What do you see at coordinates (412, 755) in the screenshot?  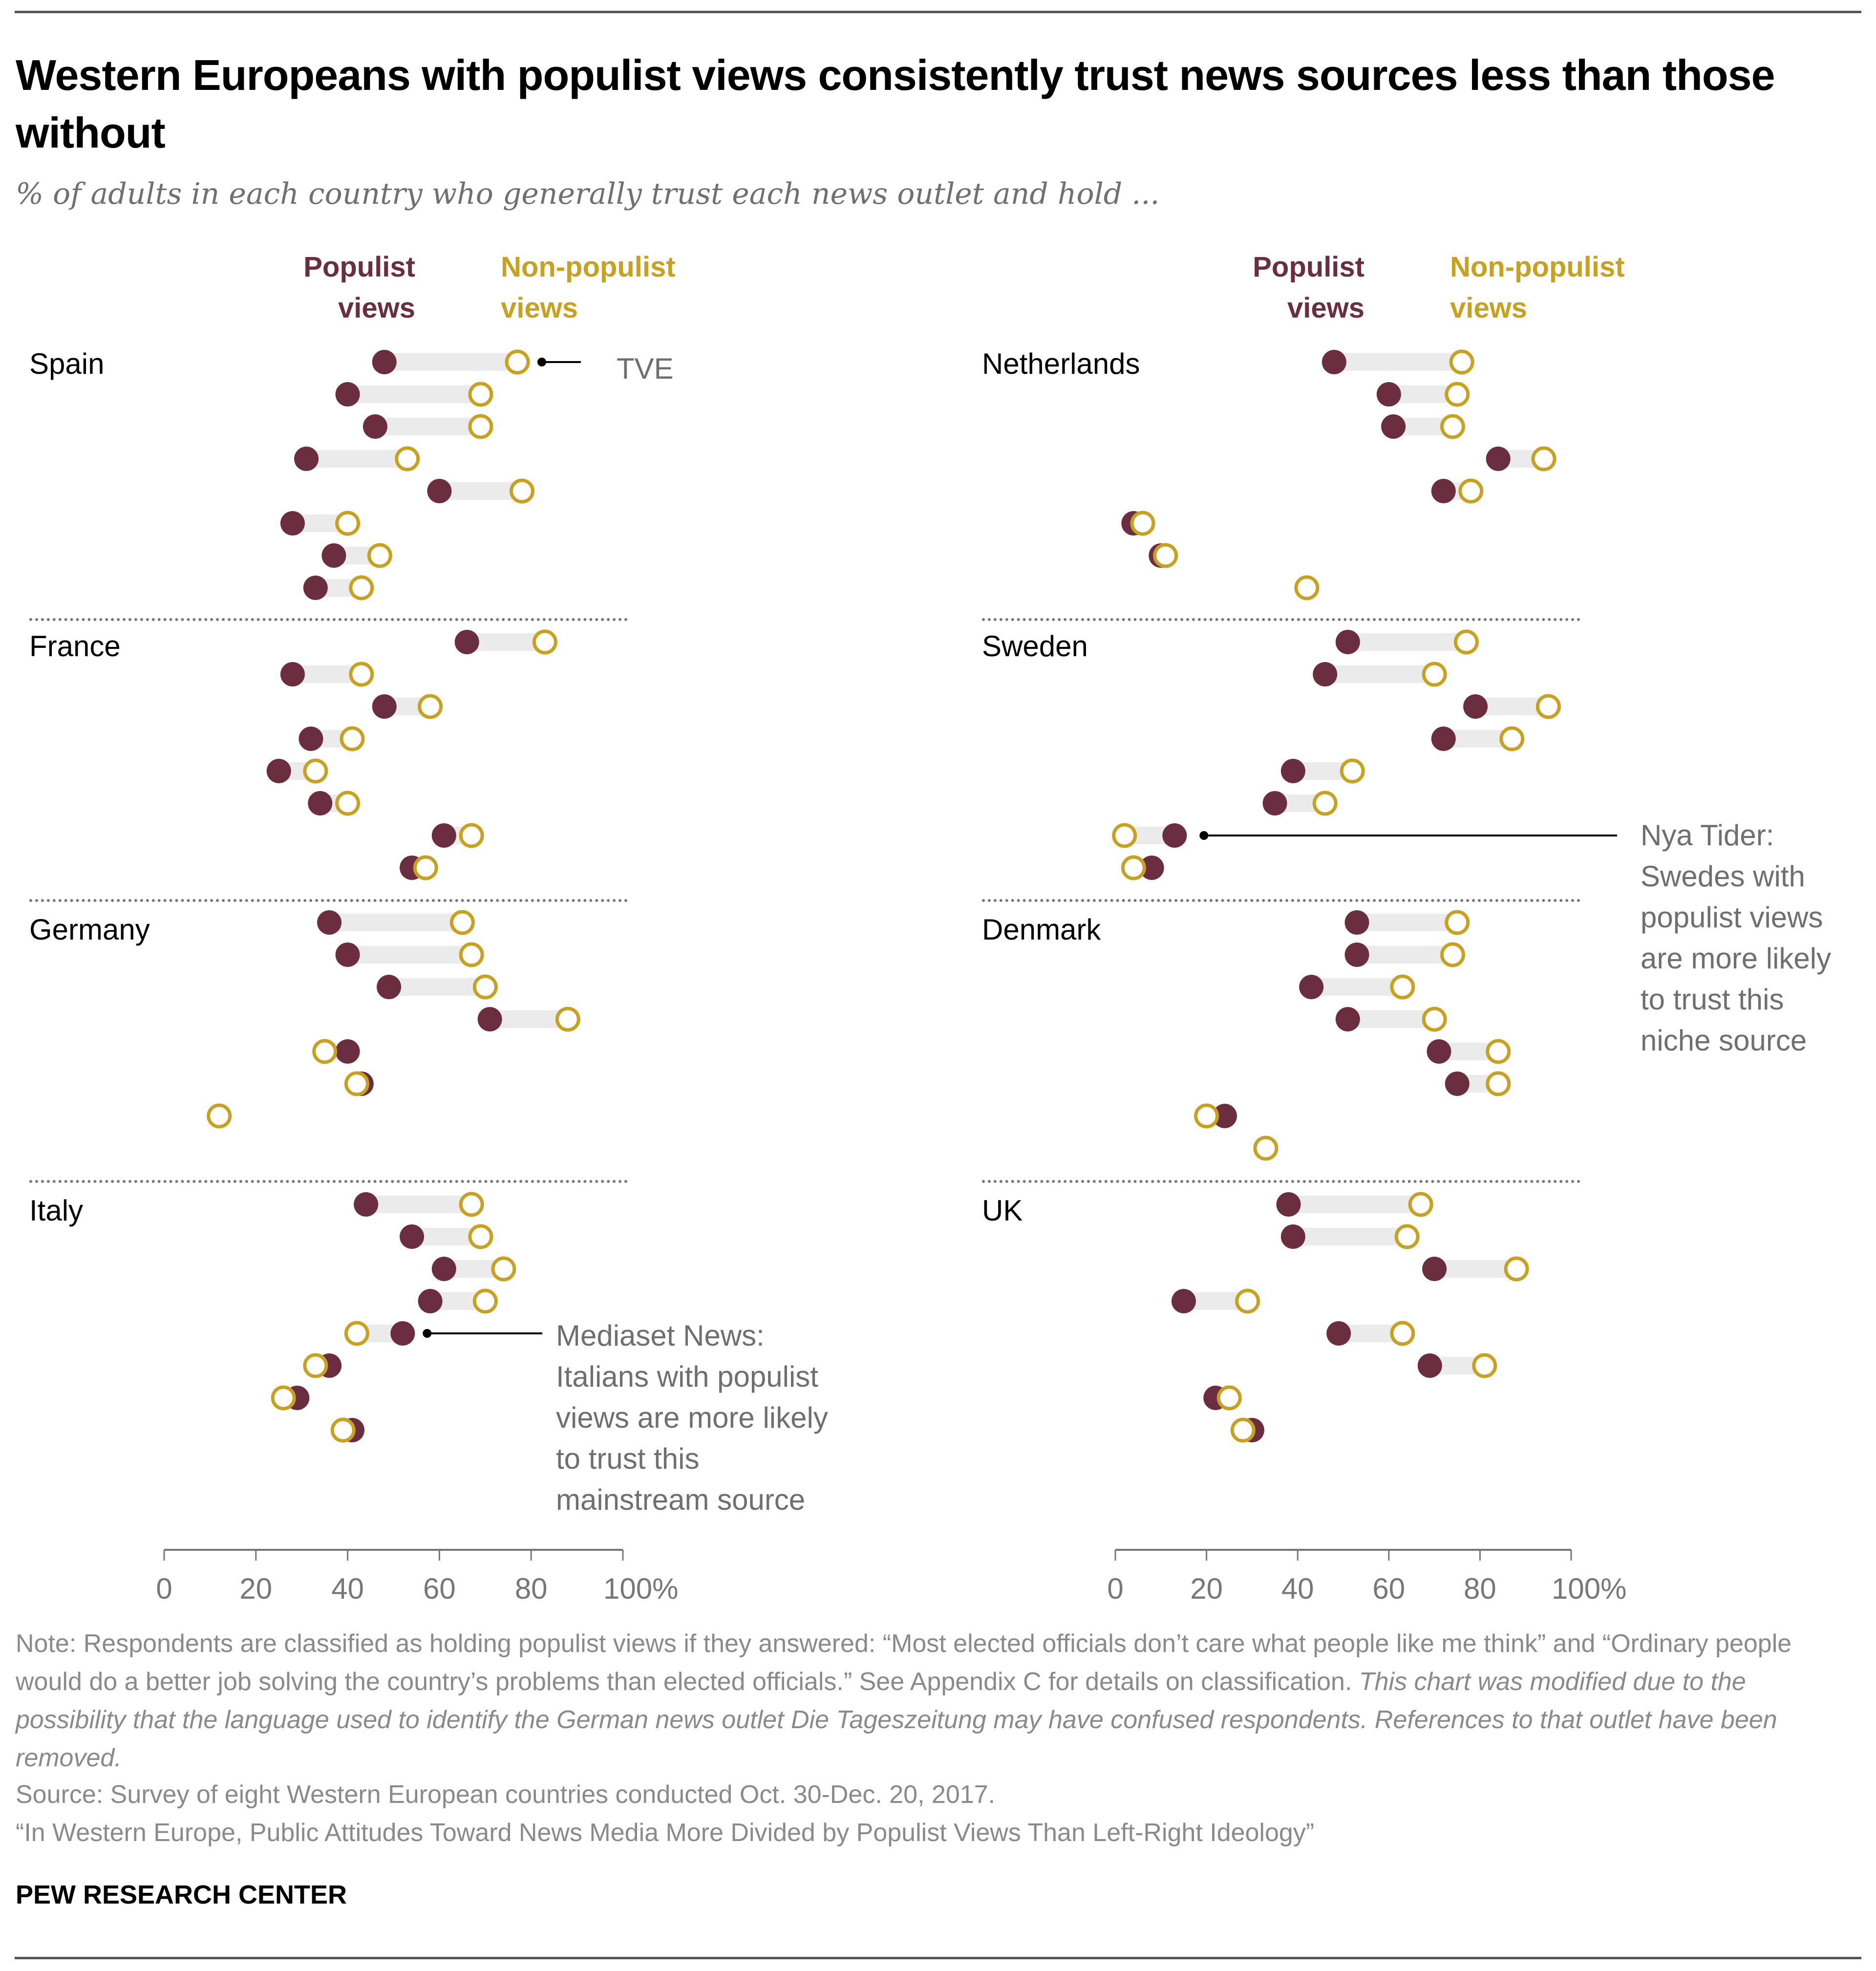 I see `panel-france` at bounding box center [412, 755].